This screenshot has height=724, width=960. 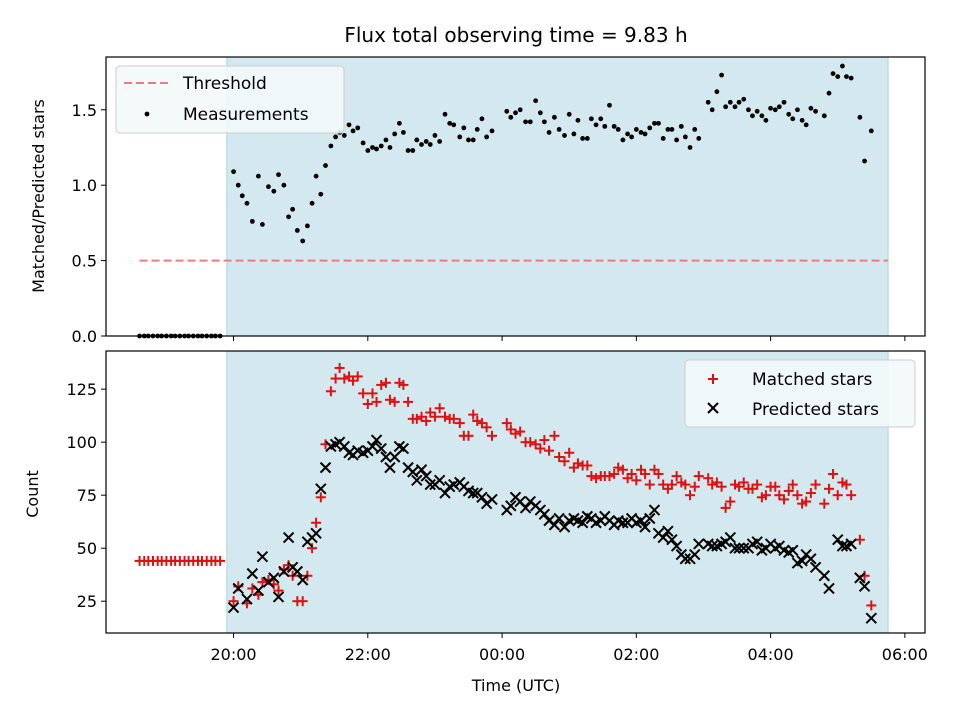 I want to click on x-tick-label: 00:00, so click(x=502, y=654).